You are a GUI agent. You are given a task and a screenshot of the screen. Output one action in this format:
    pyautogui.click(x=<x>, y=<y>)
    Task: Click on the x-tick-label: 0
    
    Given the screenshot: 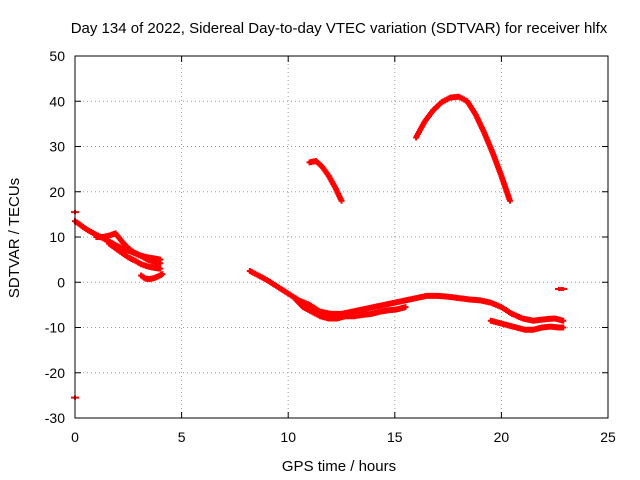 What is the action you would take?
    pyautogui.click(x=75, y=437)
    